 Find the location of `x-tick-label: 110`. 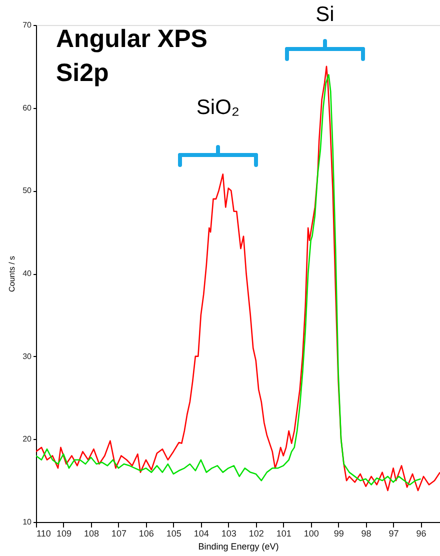

x-tick-label: 110 is located at coordinates (43, 533).